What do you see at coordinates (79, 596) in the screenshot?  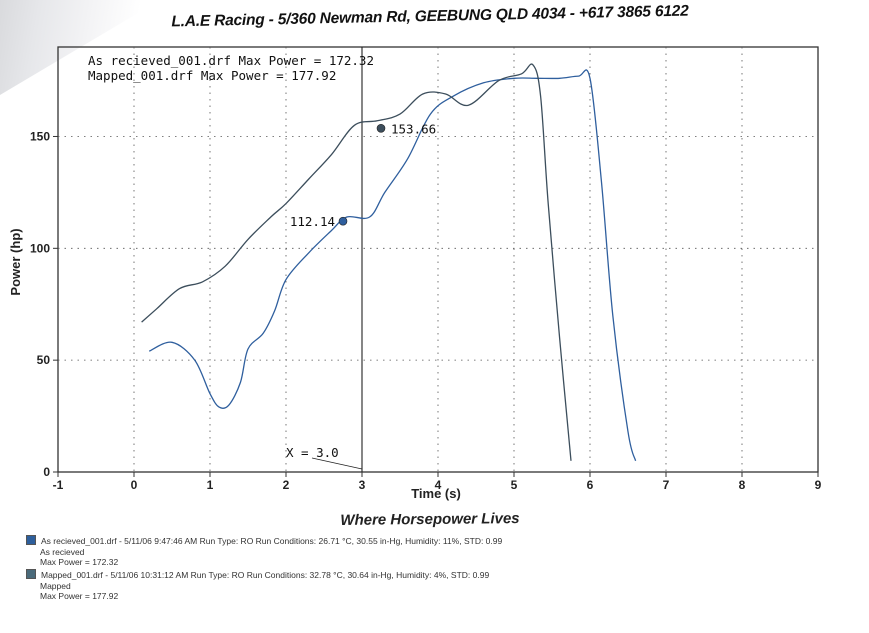 I see `run-max-power: Max Power = 177.92` at bounding box center [79, 596].